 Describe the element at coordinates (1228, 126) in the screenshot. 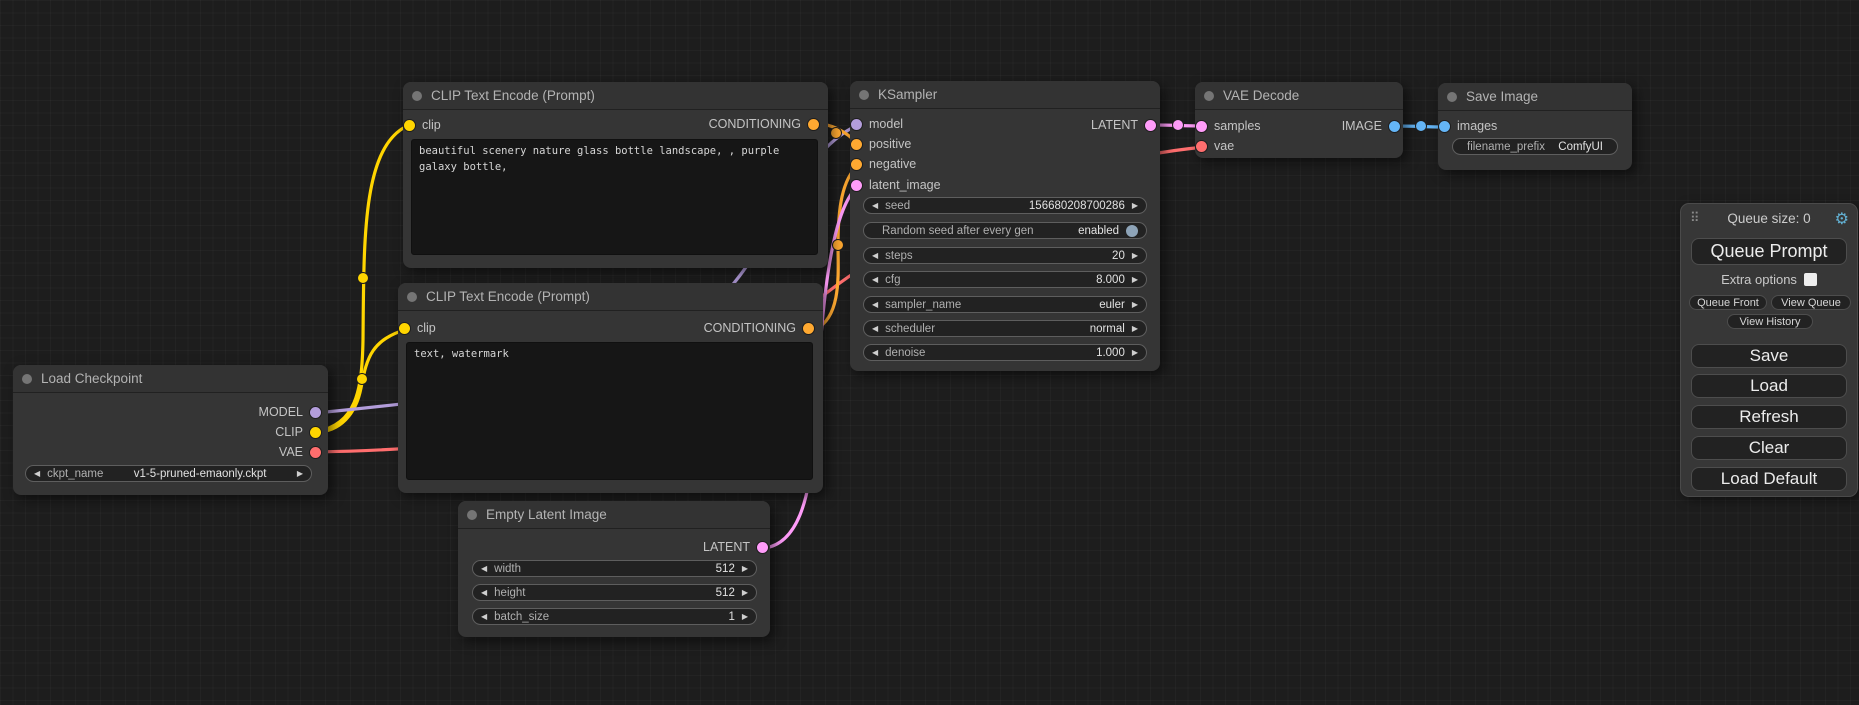

I see `input-slot-samples: samples` at that location.